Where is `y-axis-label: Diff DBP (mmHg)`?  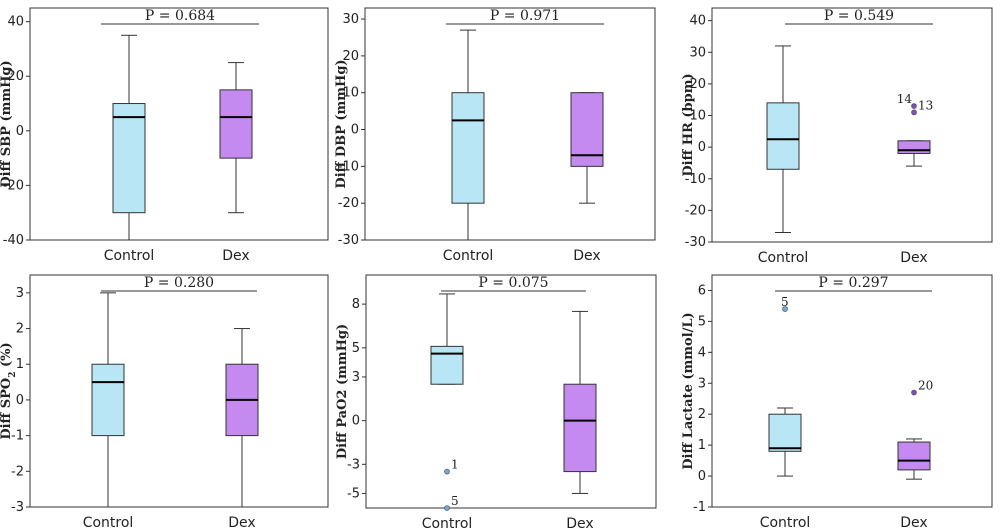
y-axis-label: Diff DBP (mmHg) is located at coordinates (341, 123).